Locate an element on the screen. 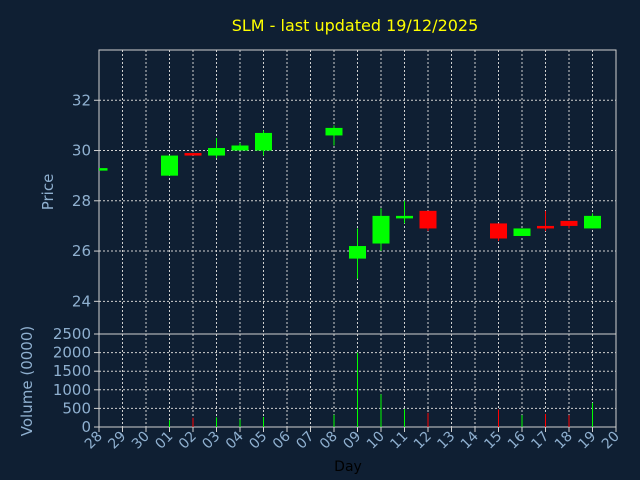 This screenshot has height=480, width=640. x-tick-label: 05 is located at coordinates (258, 441).